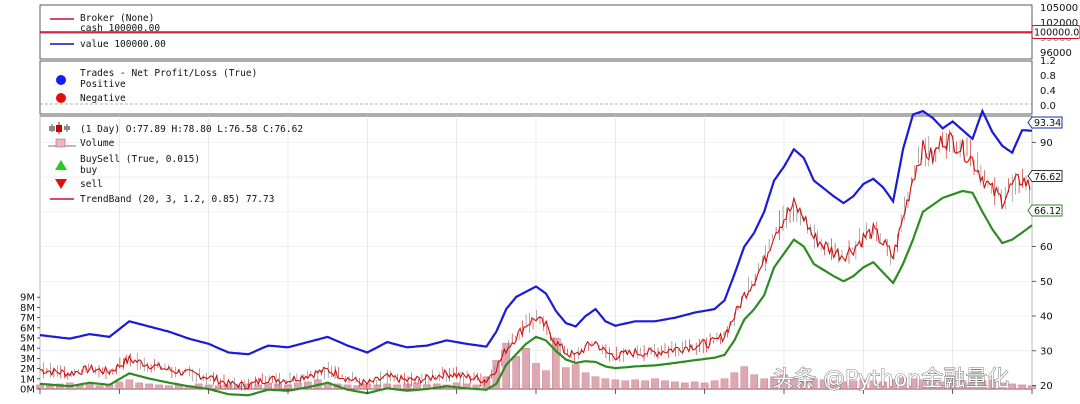 This screenshot has width=1080, height=404. I want to click on buy-marker-icon, so click(61, 165).